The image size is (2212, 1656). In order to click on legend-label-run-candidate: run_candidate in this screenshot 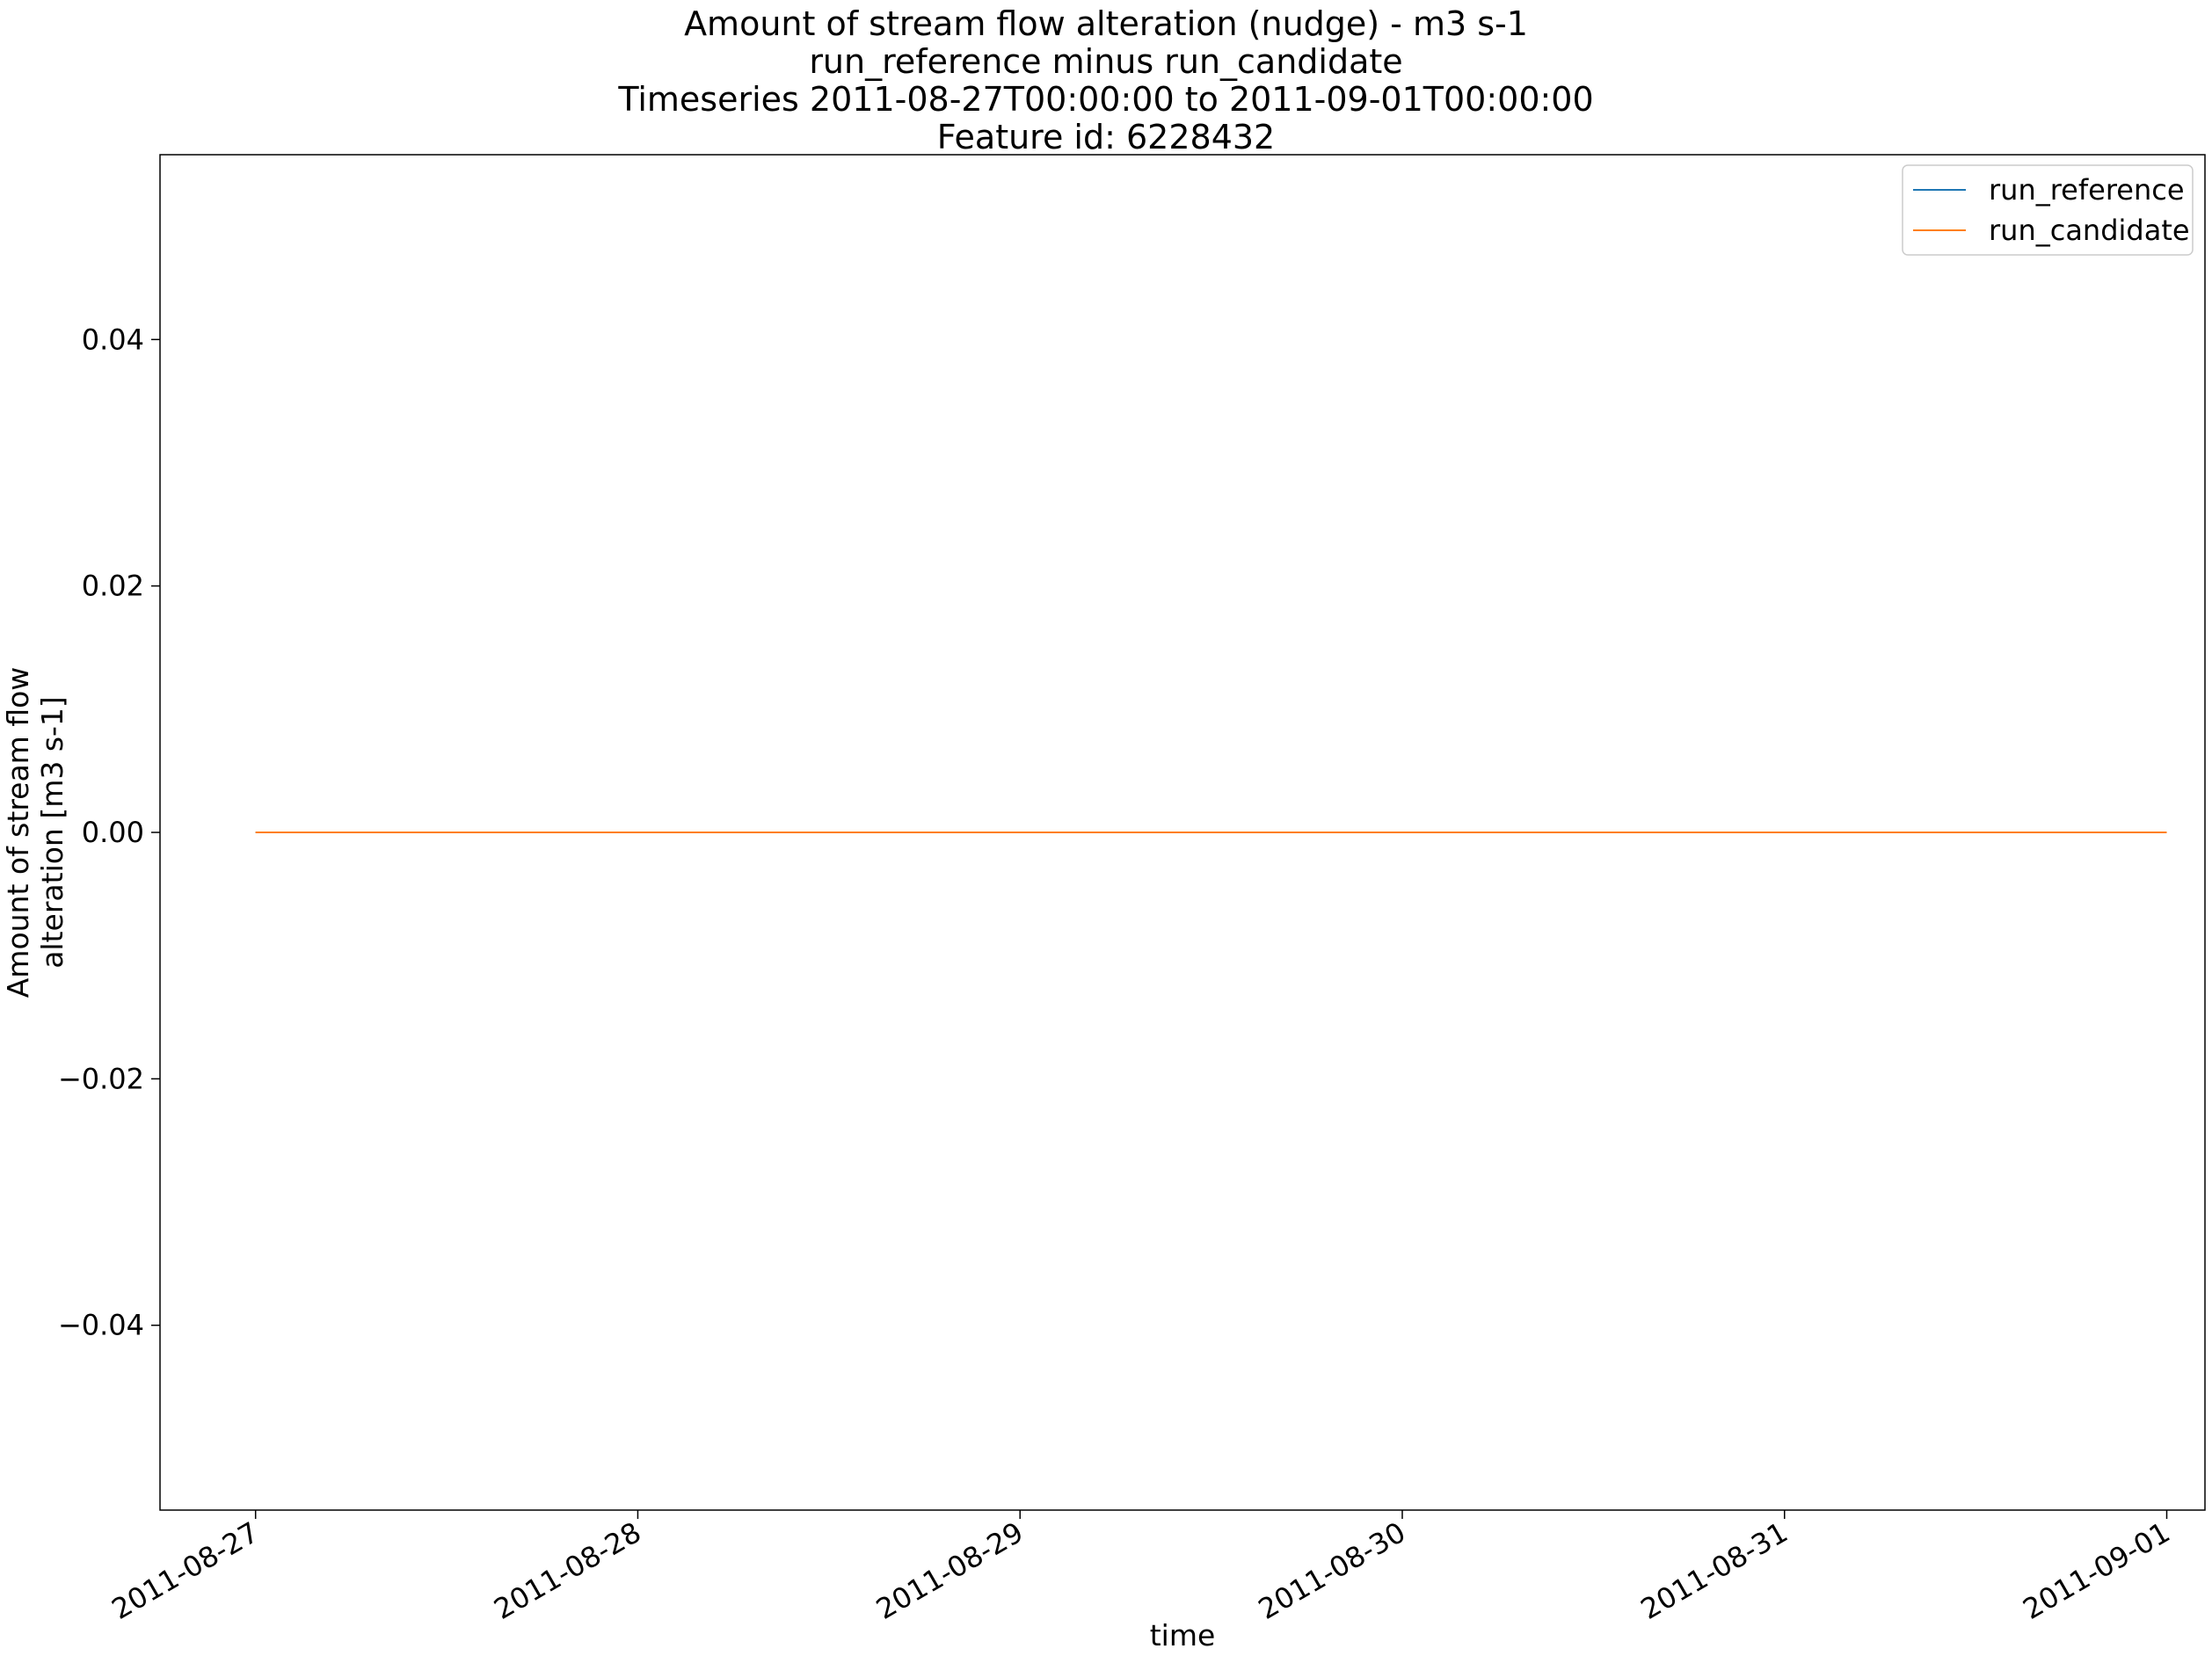, I will do `click(2089, 230)`.